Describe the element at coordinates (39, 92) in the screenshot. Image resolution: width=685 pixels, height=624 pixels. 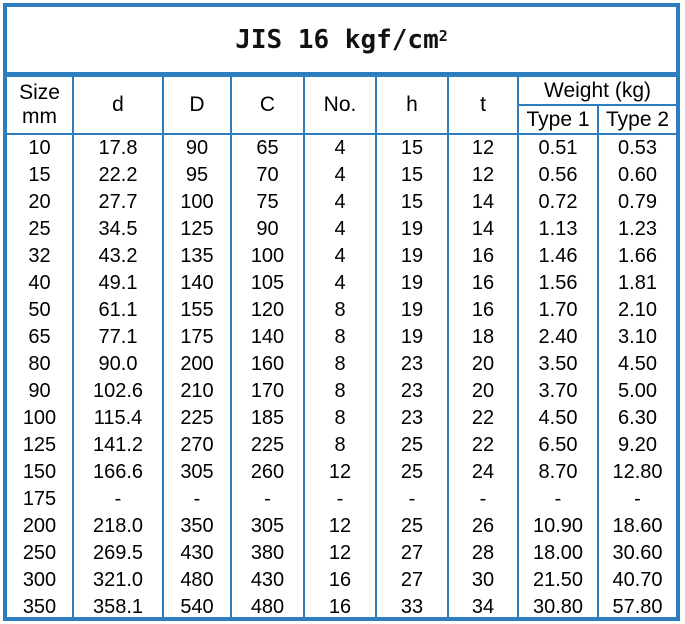
I see `header-size-label: Size` at that location.